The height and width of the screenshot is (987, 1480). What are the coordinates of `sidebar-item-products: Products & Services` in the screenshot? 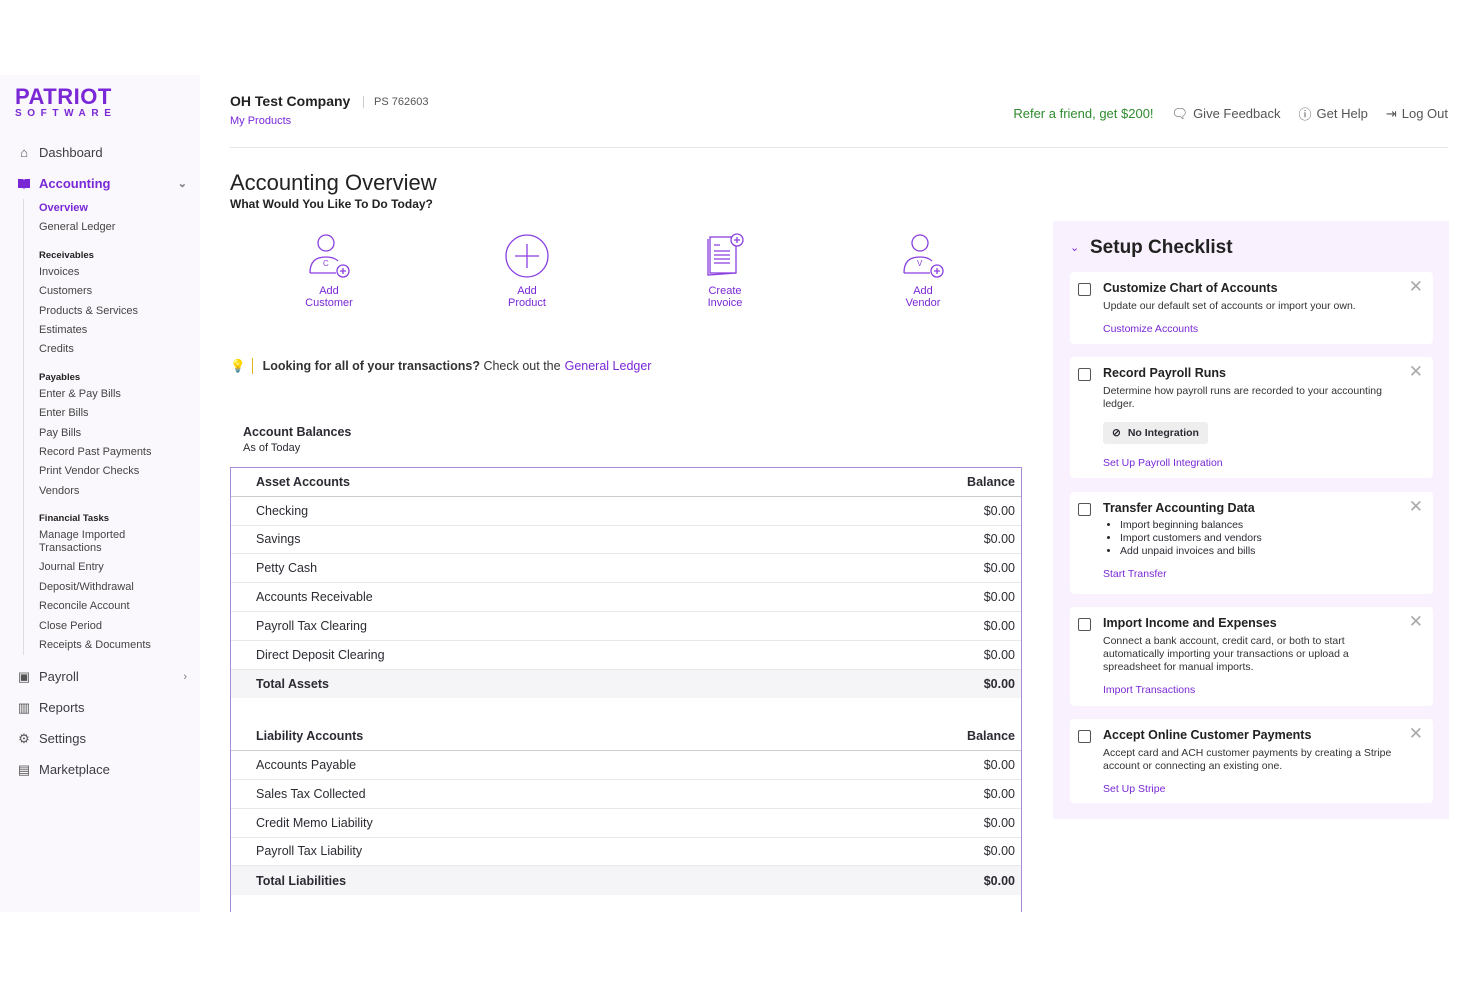 It's located at (89, 310).